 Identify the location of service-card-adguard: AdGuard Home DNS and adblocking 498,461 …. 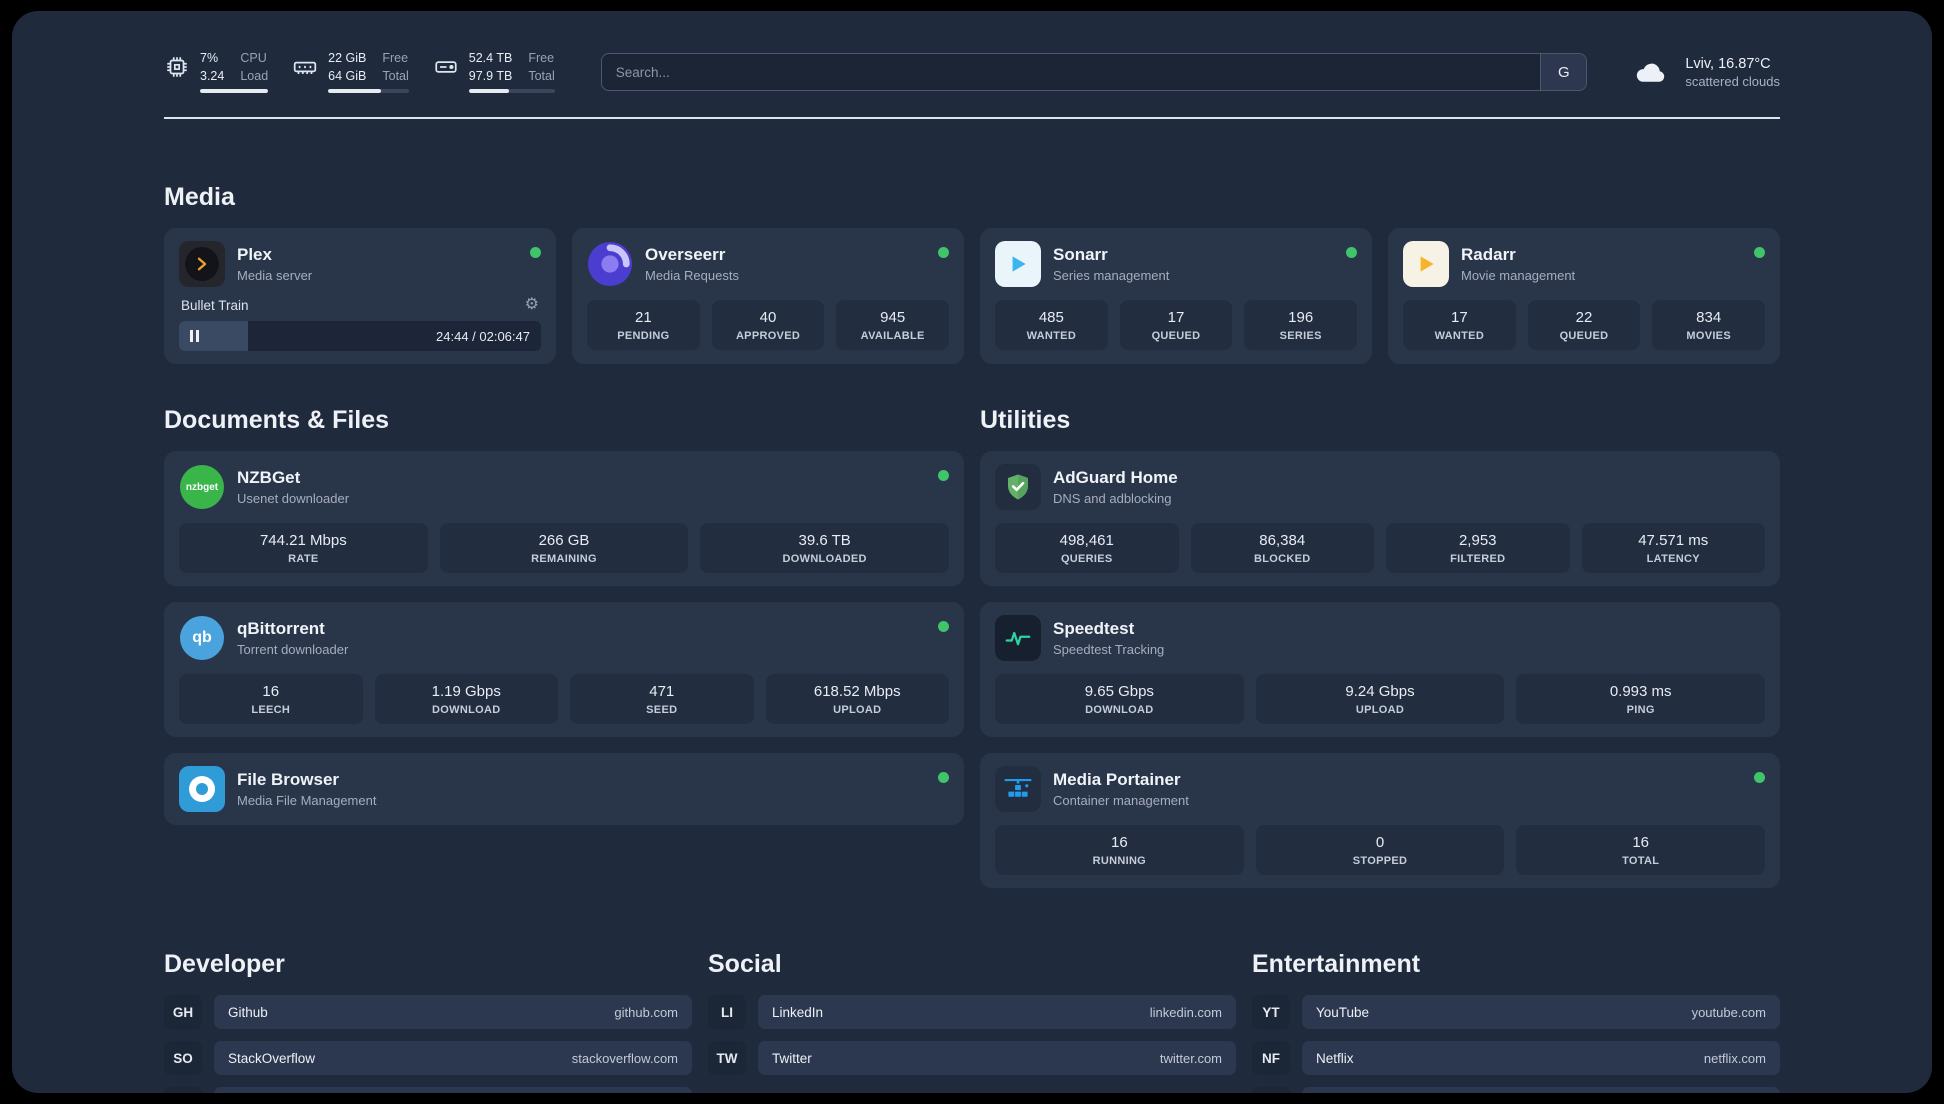
(1380, 519).